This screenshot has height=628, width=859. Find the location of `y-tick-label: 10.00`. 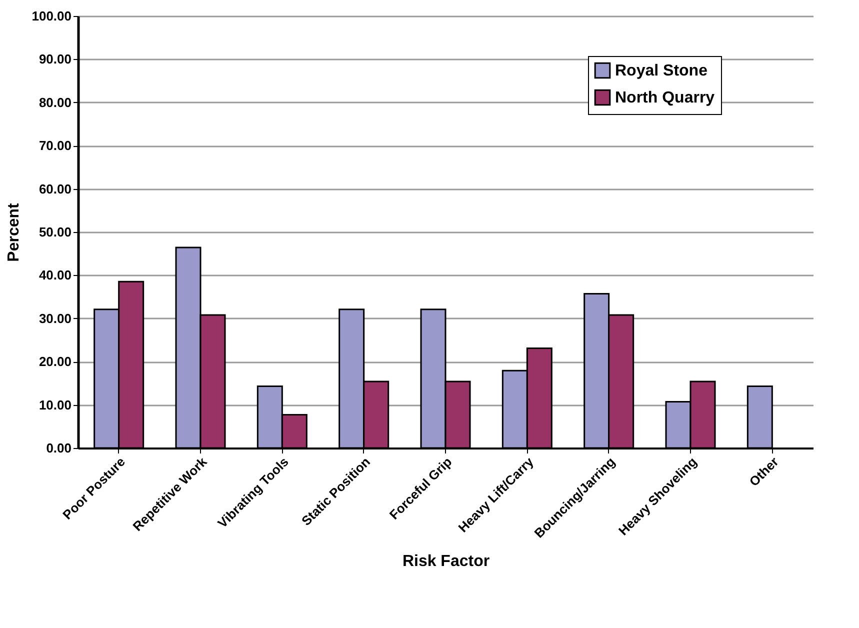

y-tick-label: 10.00 is located at coordinates (55, 404).